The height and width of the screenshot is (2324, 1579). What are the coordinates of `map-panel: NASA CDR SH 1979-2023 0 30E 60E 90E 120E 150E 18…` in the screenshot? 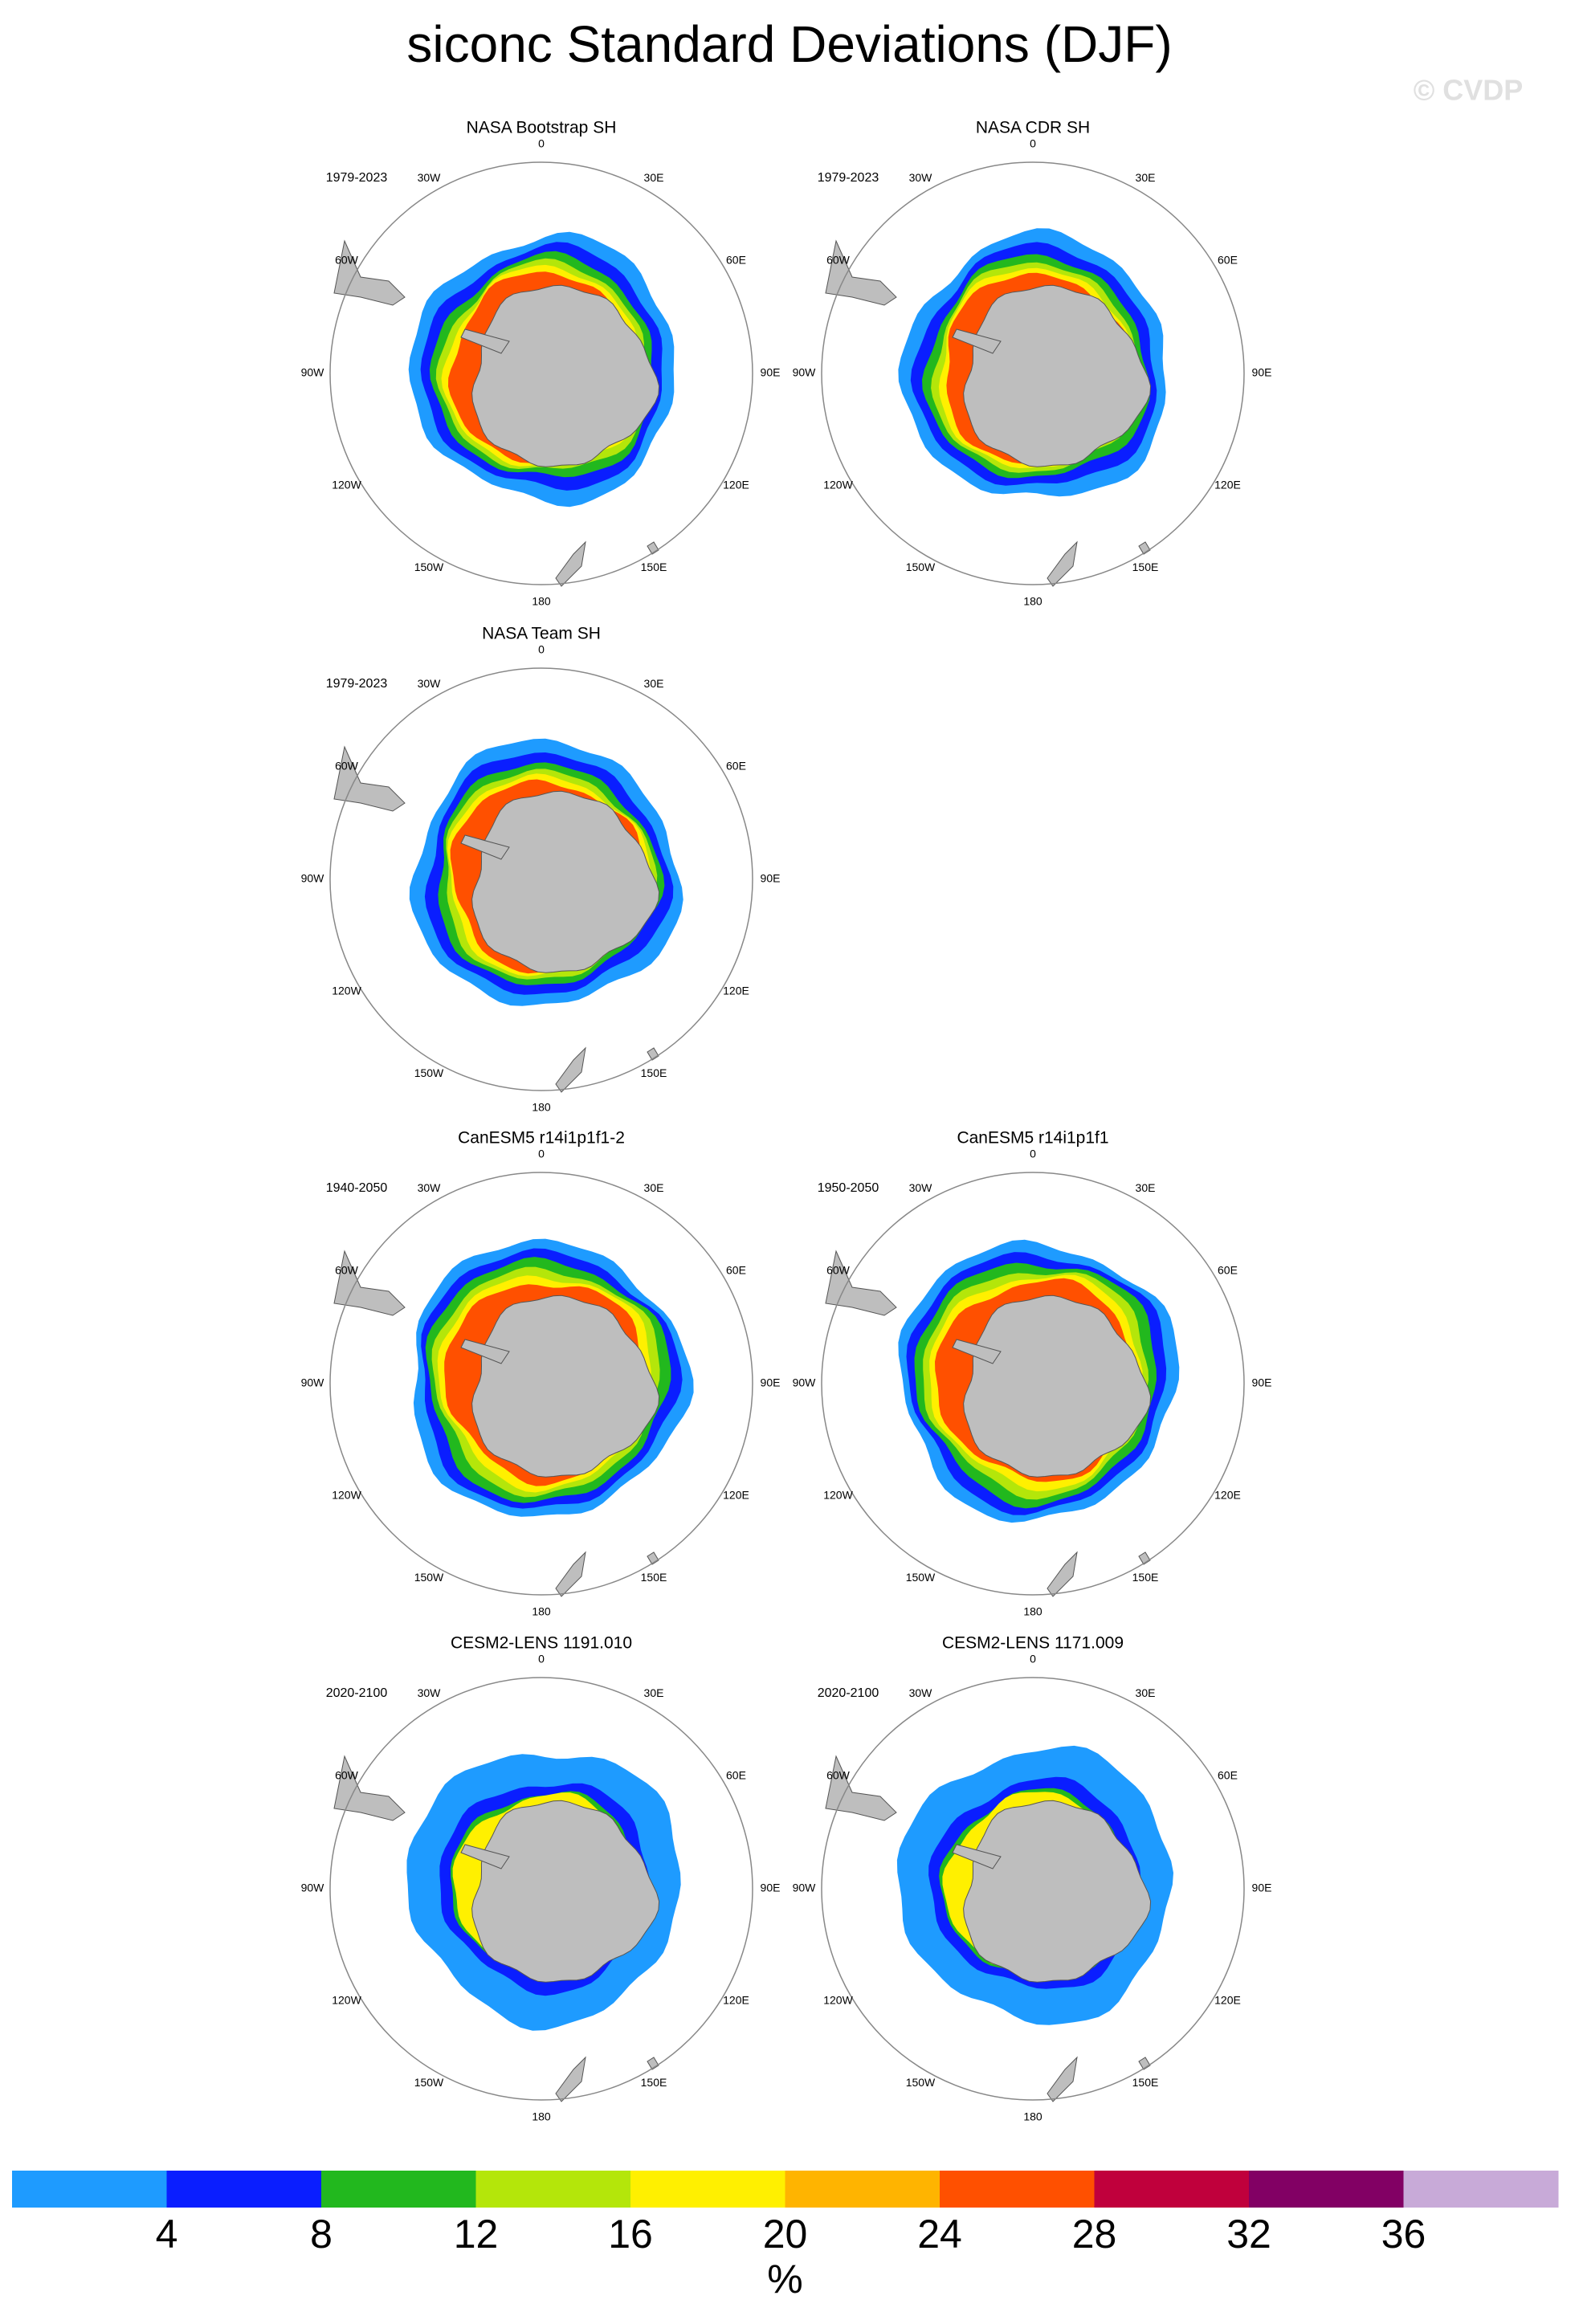 It's located at (1032, 364).